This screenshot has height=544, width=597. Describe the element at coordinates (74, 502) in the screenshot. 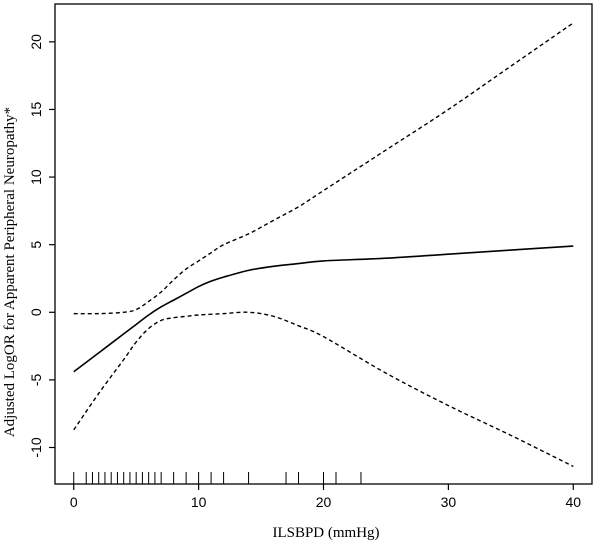

I see `x-tick-label: 0` at that location.